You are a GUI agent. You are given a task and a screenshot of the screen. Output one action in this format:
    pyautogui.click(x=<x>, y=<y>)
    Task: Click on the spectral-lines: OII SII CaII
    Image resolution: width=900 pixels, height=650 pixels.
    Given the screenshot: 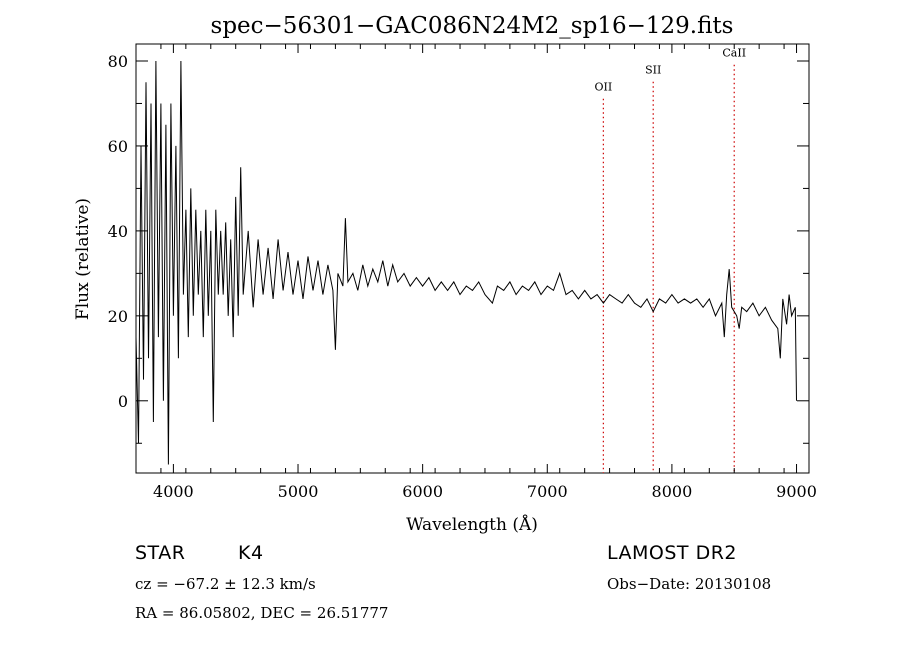 What is the action you would take?
    pyautogui.click(x=670, y=260)
    